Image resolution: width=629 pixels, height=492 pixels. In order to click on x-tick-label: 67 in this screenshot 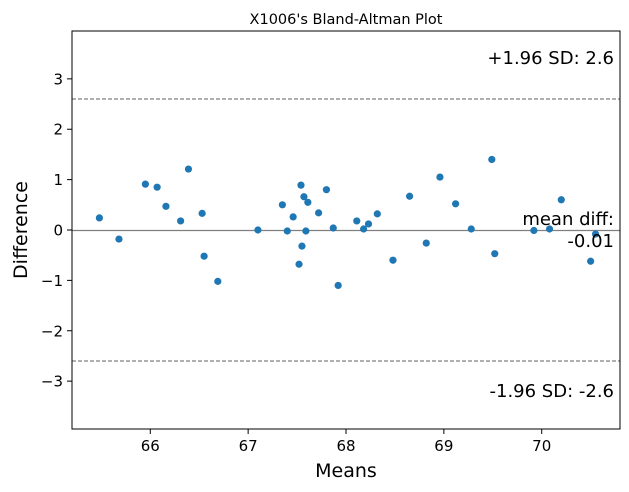, I will do `click(248, 446)`.